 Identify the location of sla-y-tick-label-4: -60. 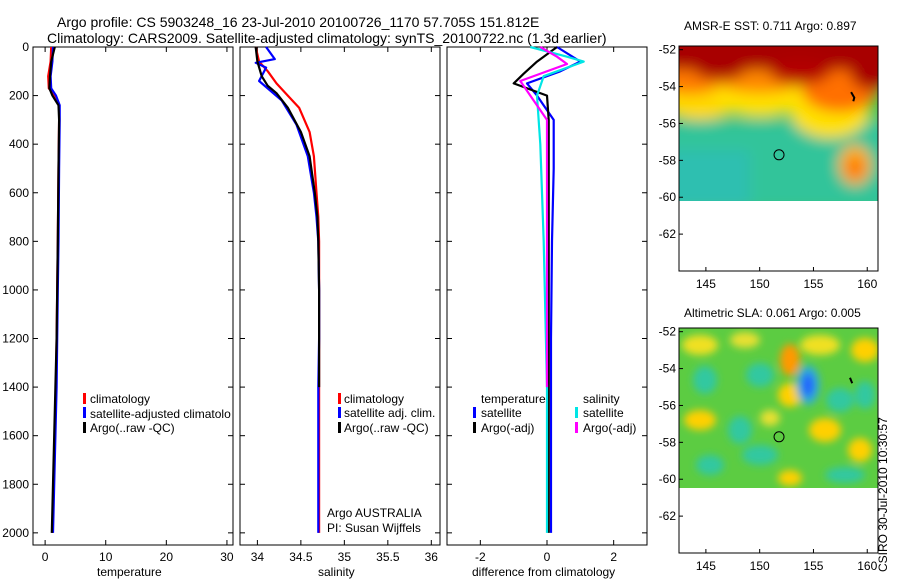
(668, 479).